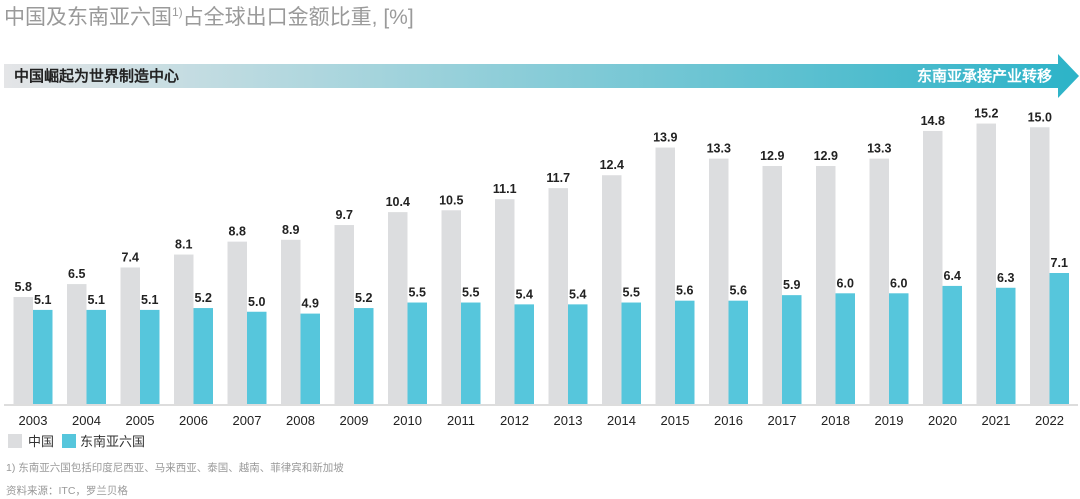 Image resolution: width=1080 pixels, height=499 pixels. Describe the element at coordinates (193, 420) in the screenshot. I see `x-tick-label: 2006` at that location.